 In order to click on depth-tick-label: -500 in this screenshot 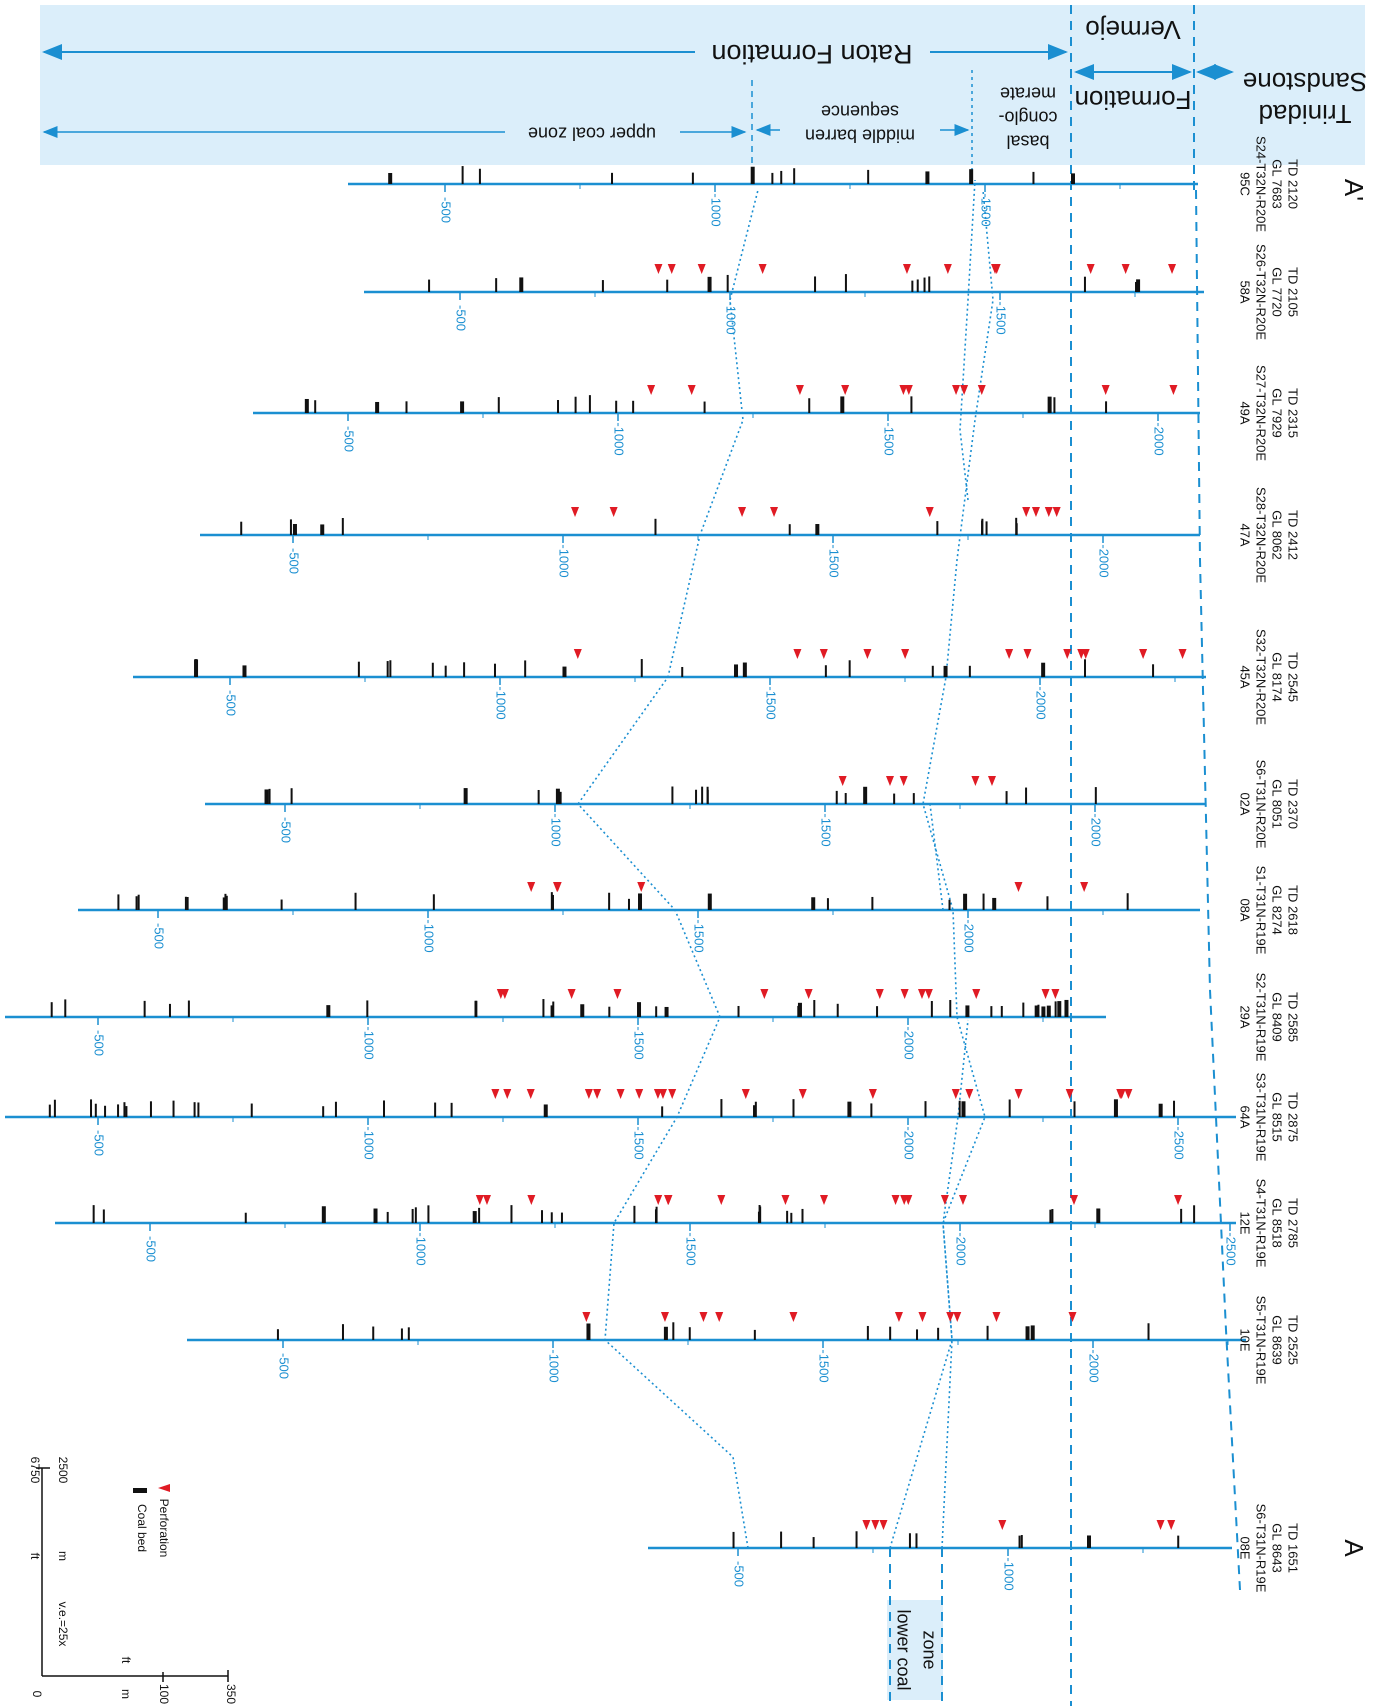, I will do `click(159, 936)`.